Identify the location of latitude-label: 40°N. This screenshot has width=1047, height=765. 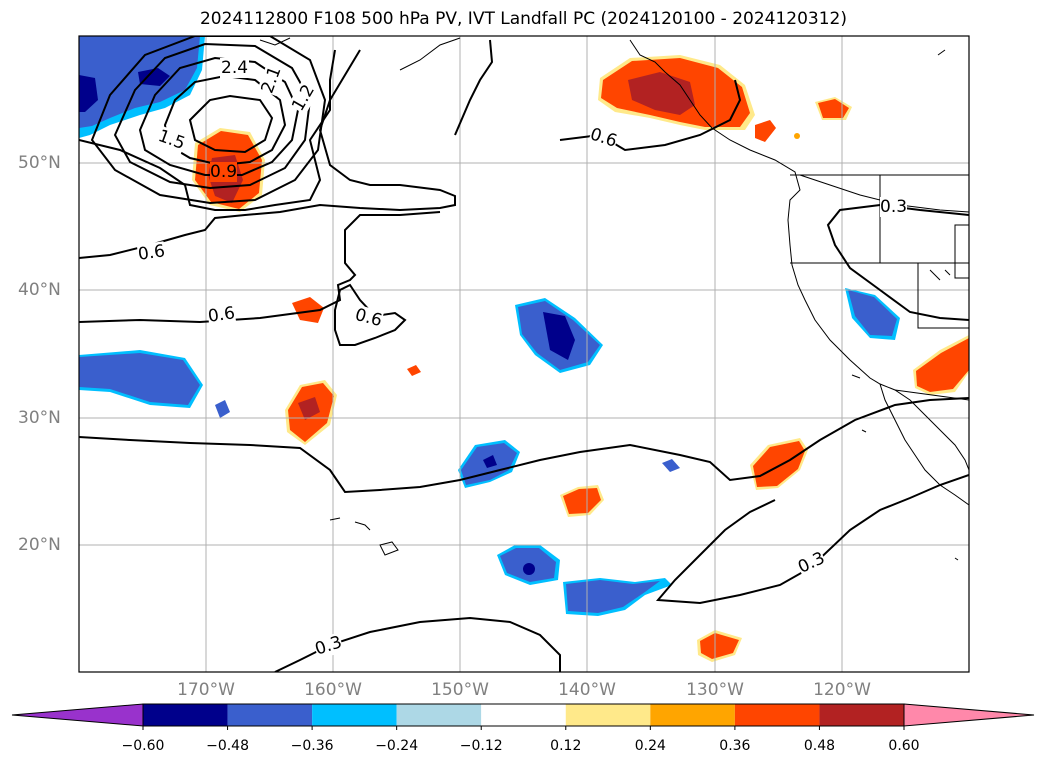
(39, 290).